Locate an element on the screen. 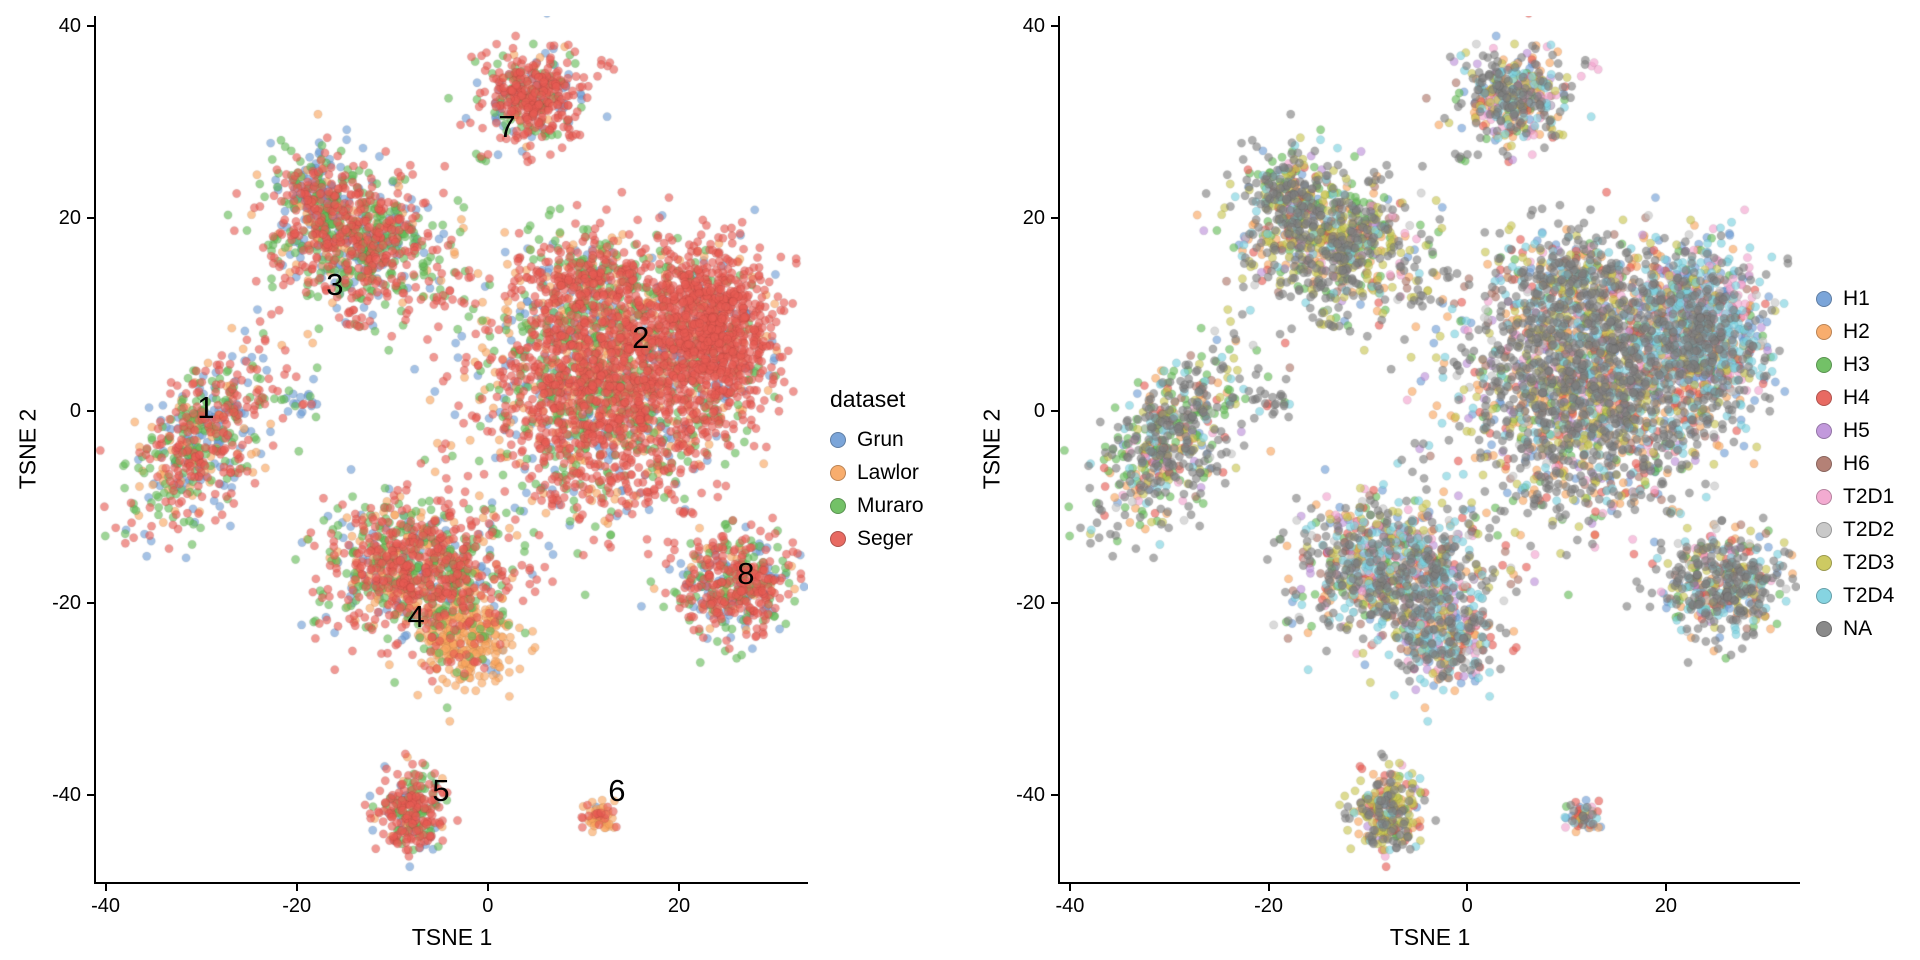 The image size is (1920, 960). legend-item-h2: H2 is located at coordinates (1855, 331).